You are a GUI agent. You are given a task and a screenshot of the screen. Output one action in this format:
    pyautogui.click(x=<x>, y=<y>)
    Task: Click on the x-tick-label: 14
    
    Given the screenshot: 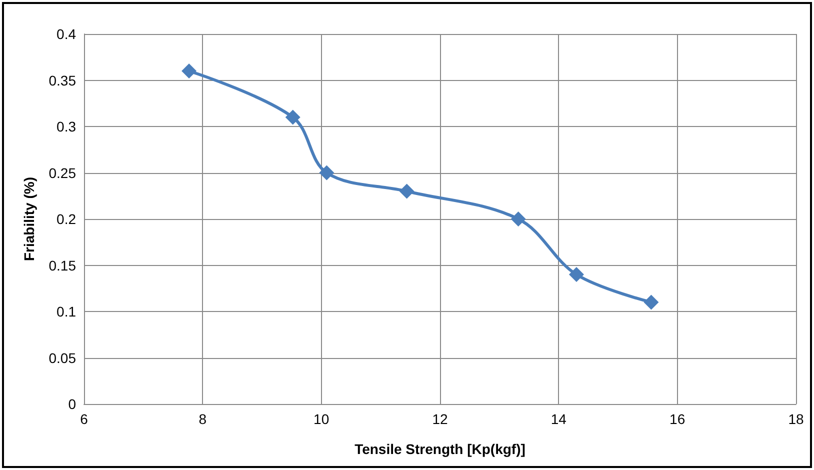 What is the action you would take?
    pyautogui.click(x=558, y=419)
    